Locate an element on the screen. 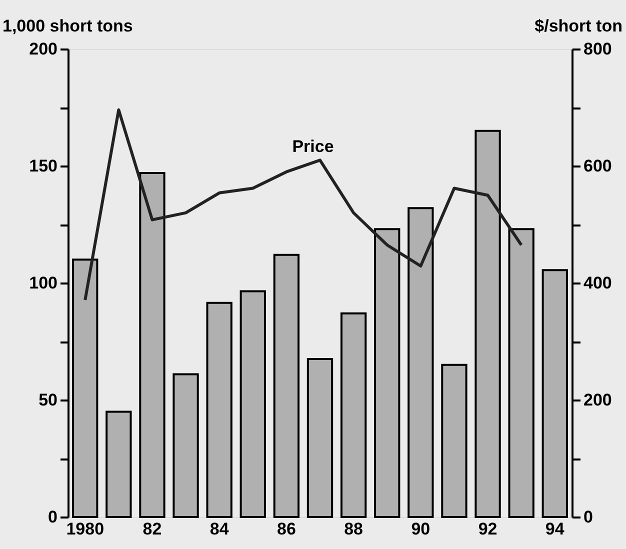 The width and height of the screenshot is (626, 549). y2-tick-label: 800 is located at coordinates (598, 49).